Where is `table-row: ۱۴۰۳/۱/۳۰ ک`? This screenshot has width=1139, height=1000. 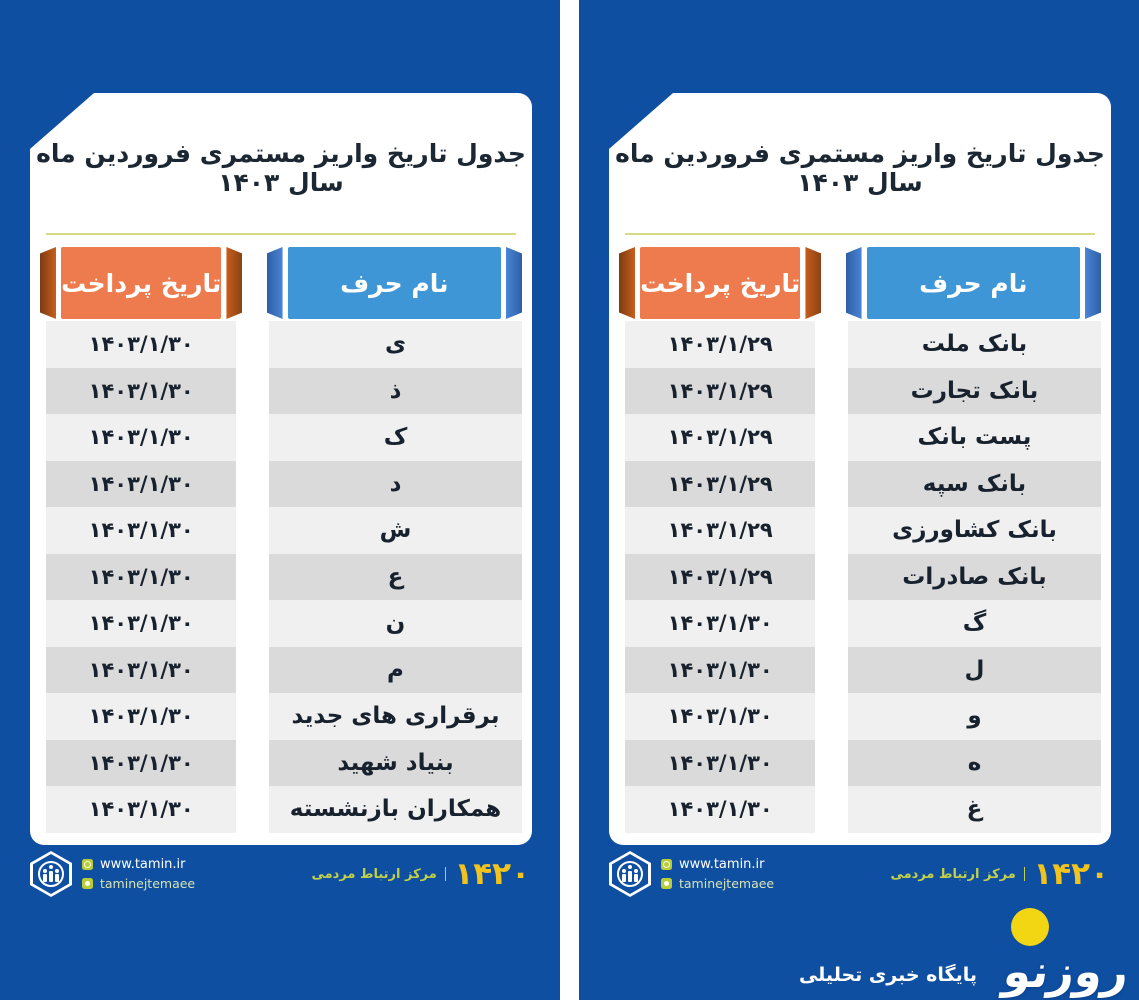
table-row: ۱۴۰۳/۱/۳۰ ک is located at coordinates (281, 437).